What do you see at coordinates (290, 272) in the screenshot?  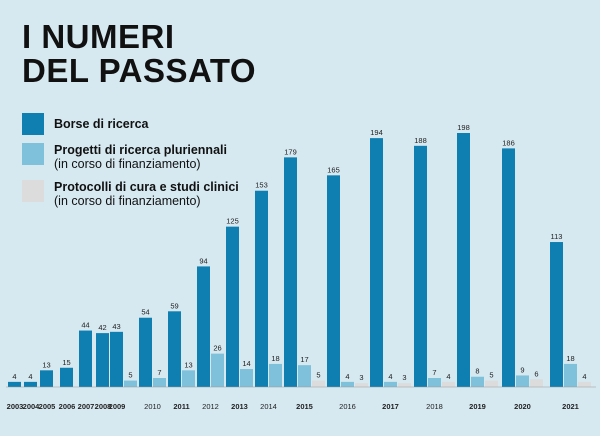 I see `bar-2015-s0` at bounding box center [290, 272].